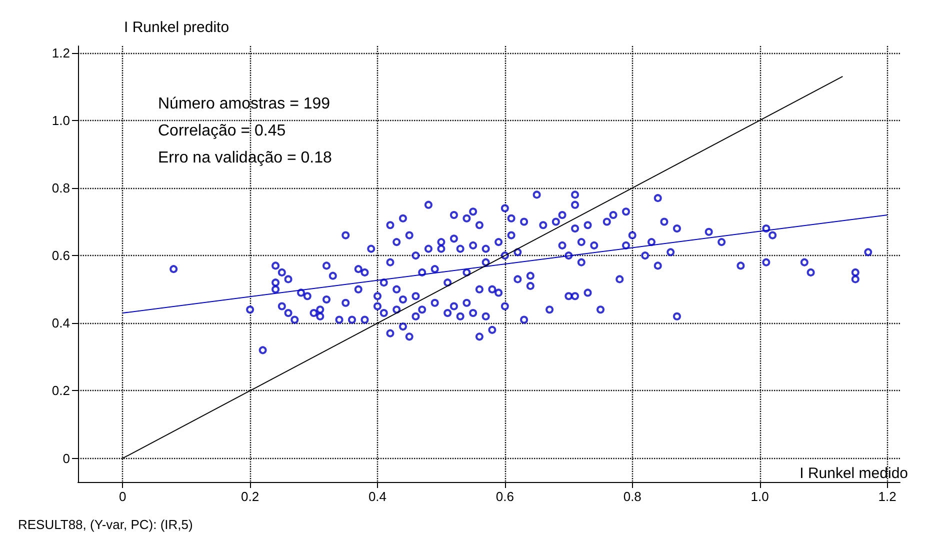  I want to click on x-tick-label: 1.2, so click(887, 496).